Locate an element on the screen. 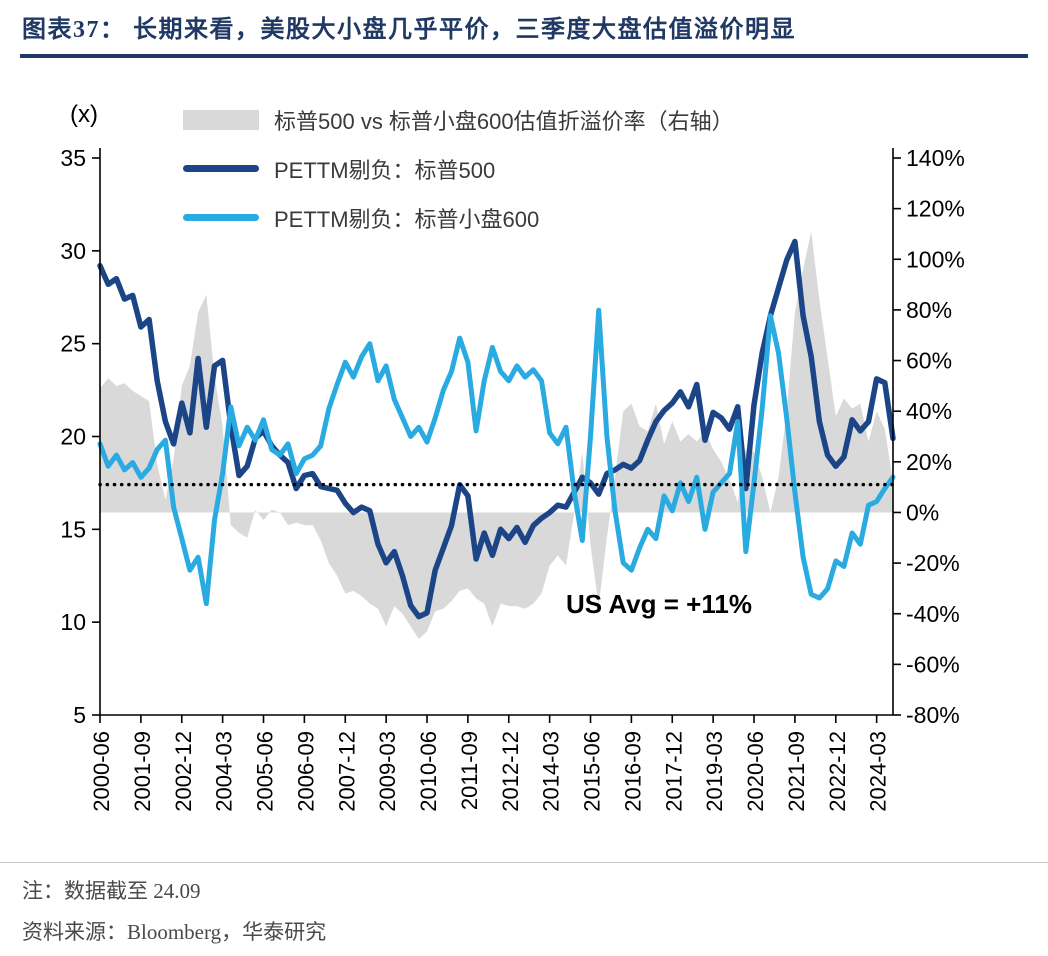  left-axis-tick-label: 20 is located at coordinates (73, 437).